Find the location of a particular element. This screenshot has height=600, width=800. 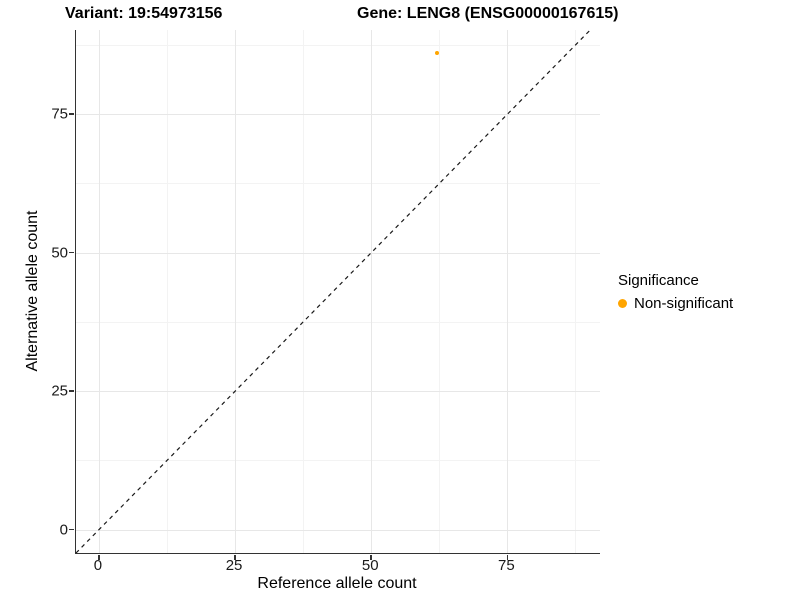

legend-label: Non-significant is located at coordinates (684, 303).